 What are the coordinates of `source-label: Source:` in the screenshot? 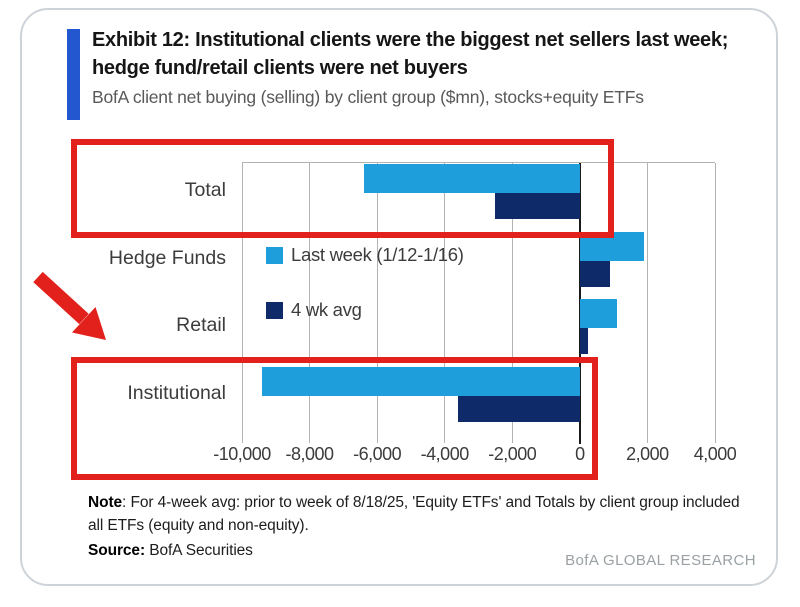 It's located at (117, 550).